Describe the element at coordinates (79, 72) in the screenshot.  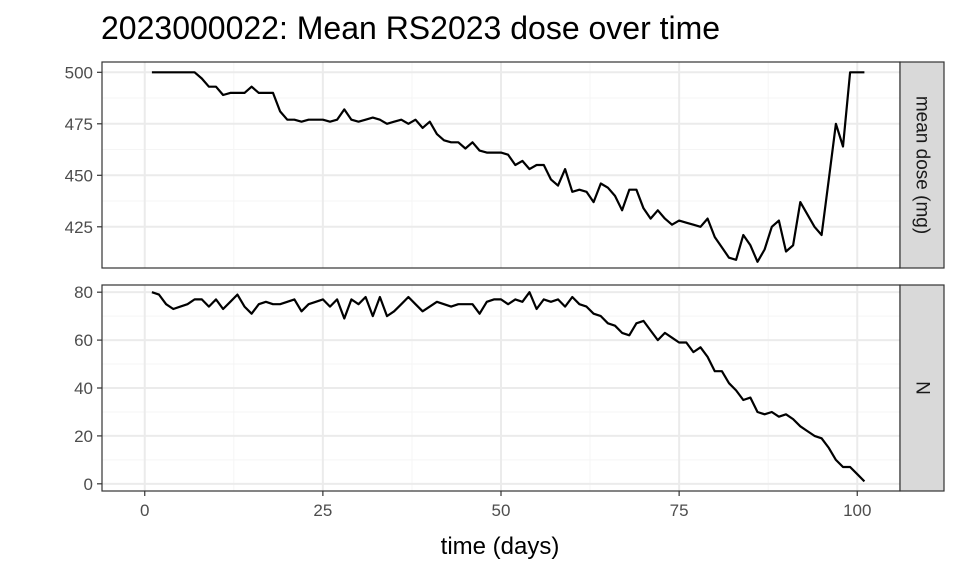
I see `y-tick-label: 500` at that location.